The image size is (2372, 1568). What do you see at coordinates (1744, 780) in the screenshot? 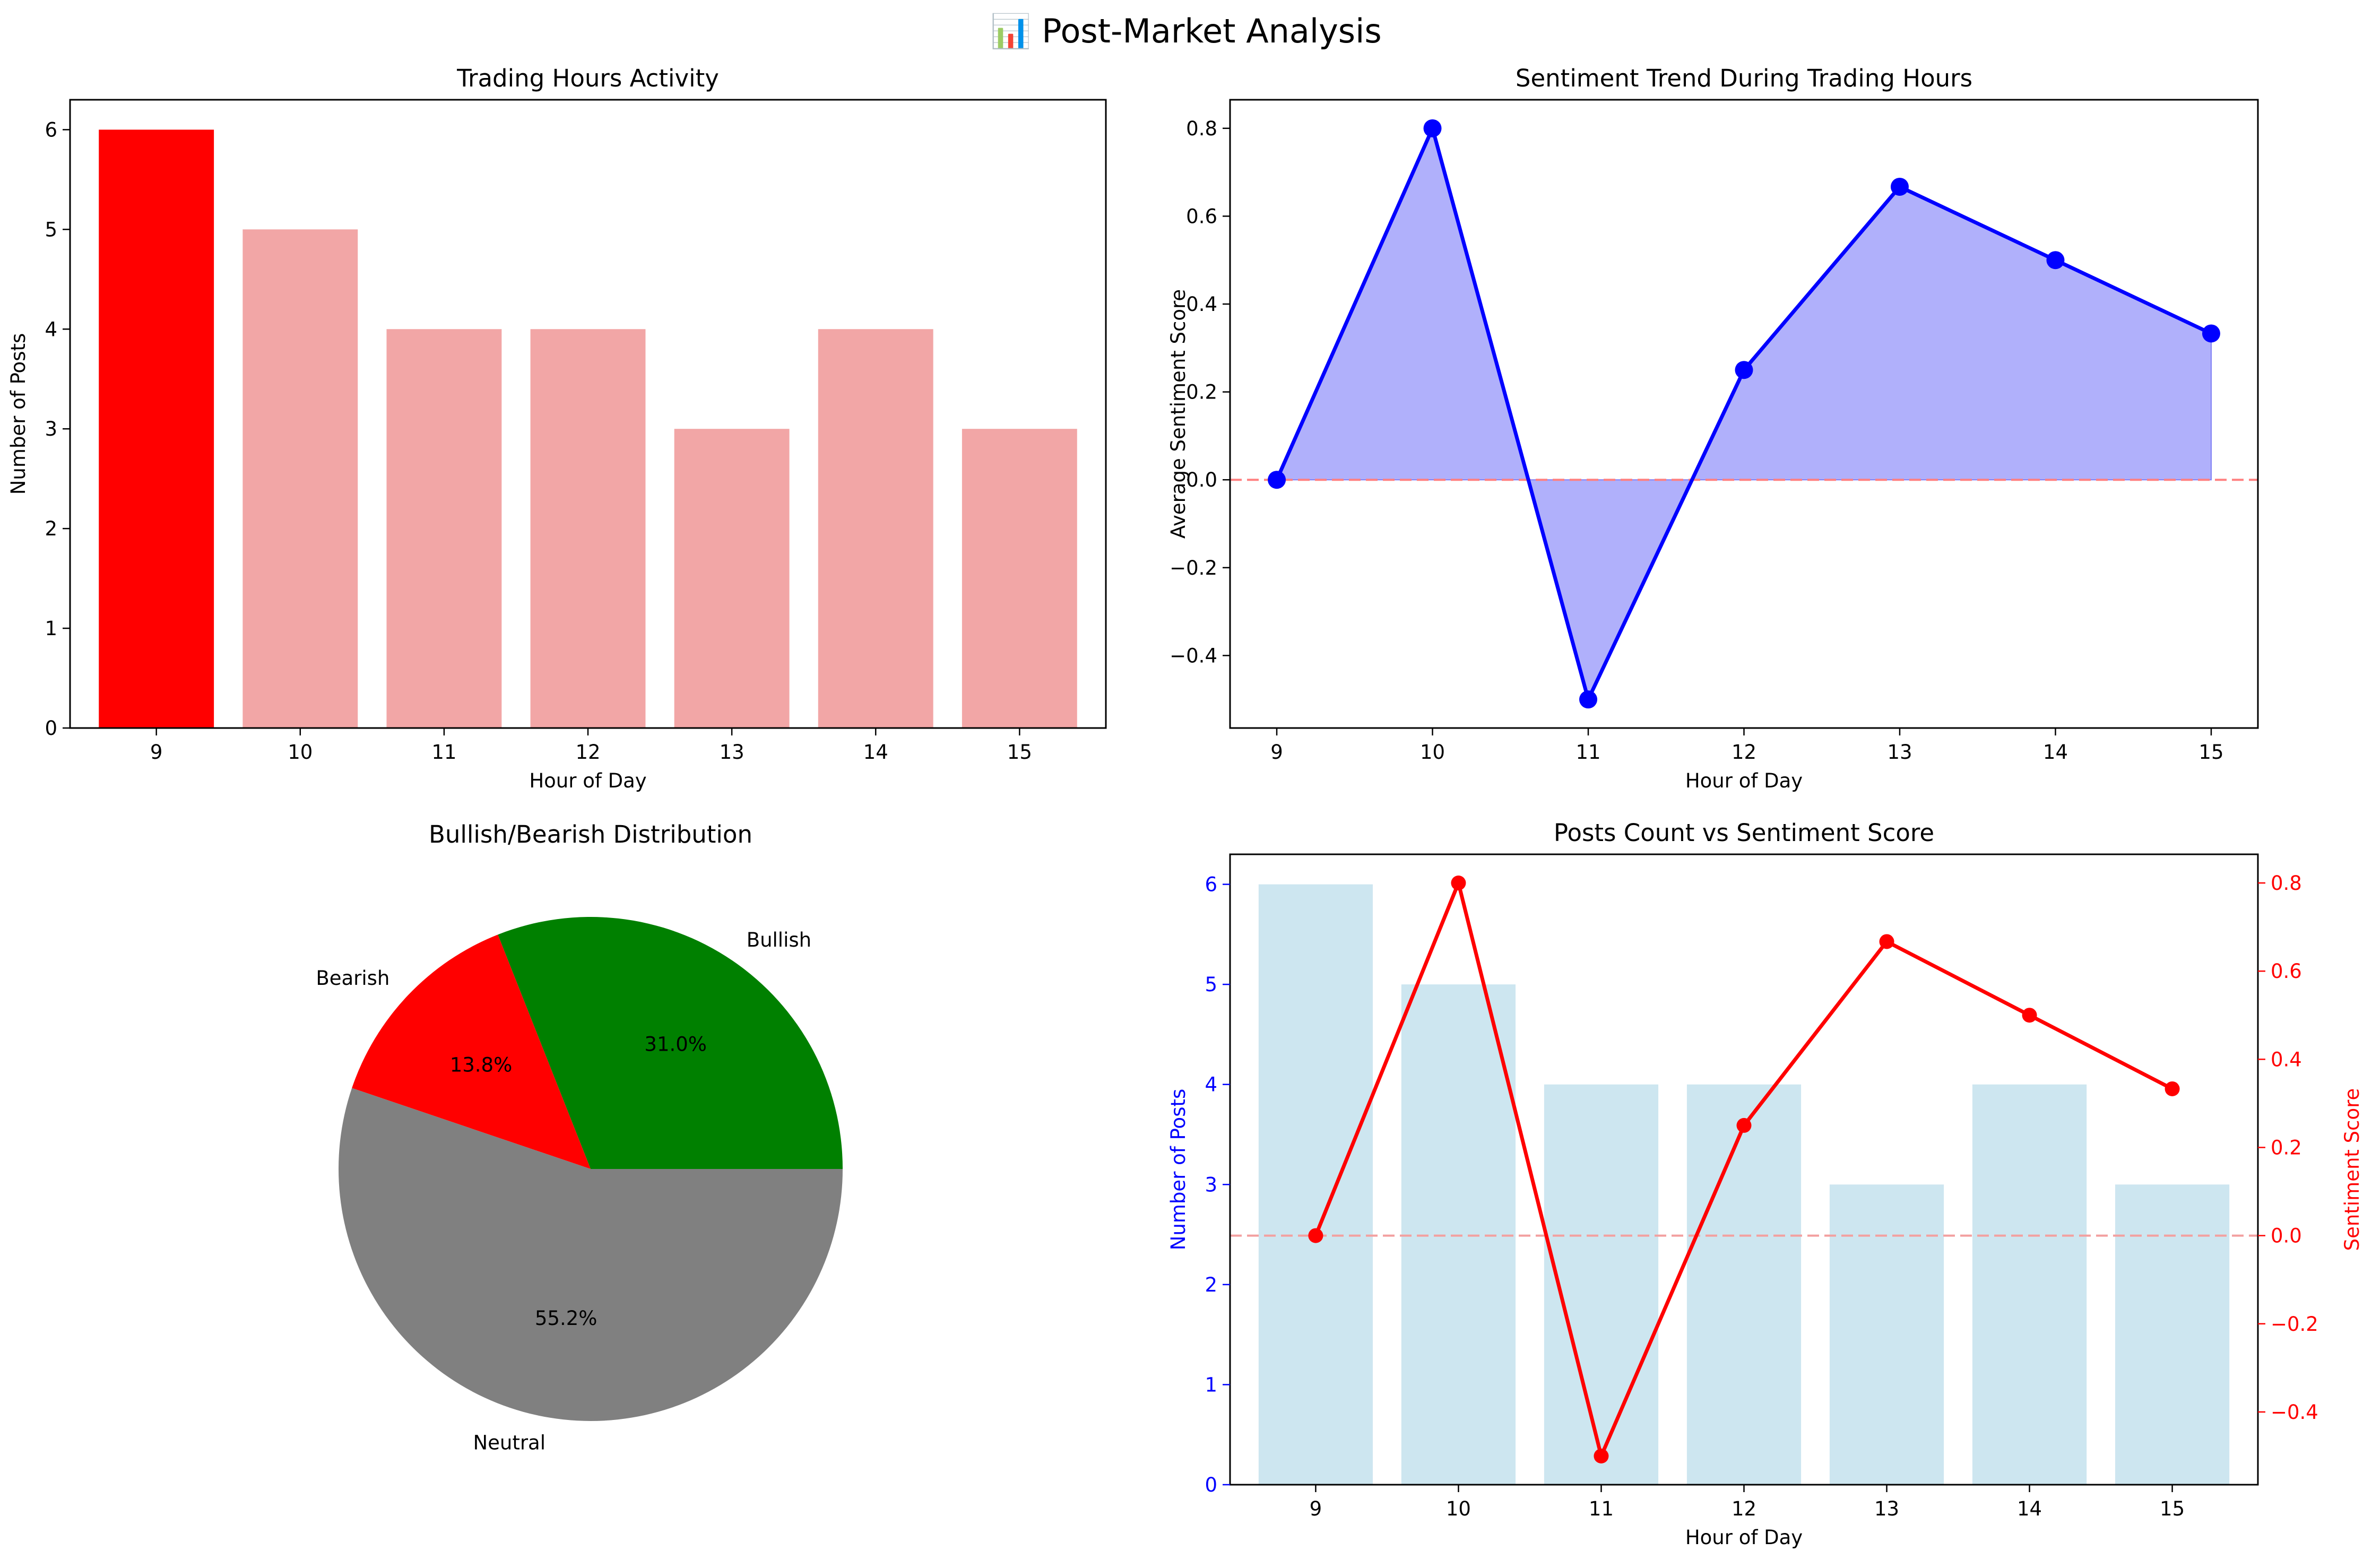
I see `sentiment-xlabel: Hour of Day` at bounding box center [1744, 780].